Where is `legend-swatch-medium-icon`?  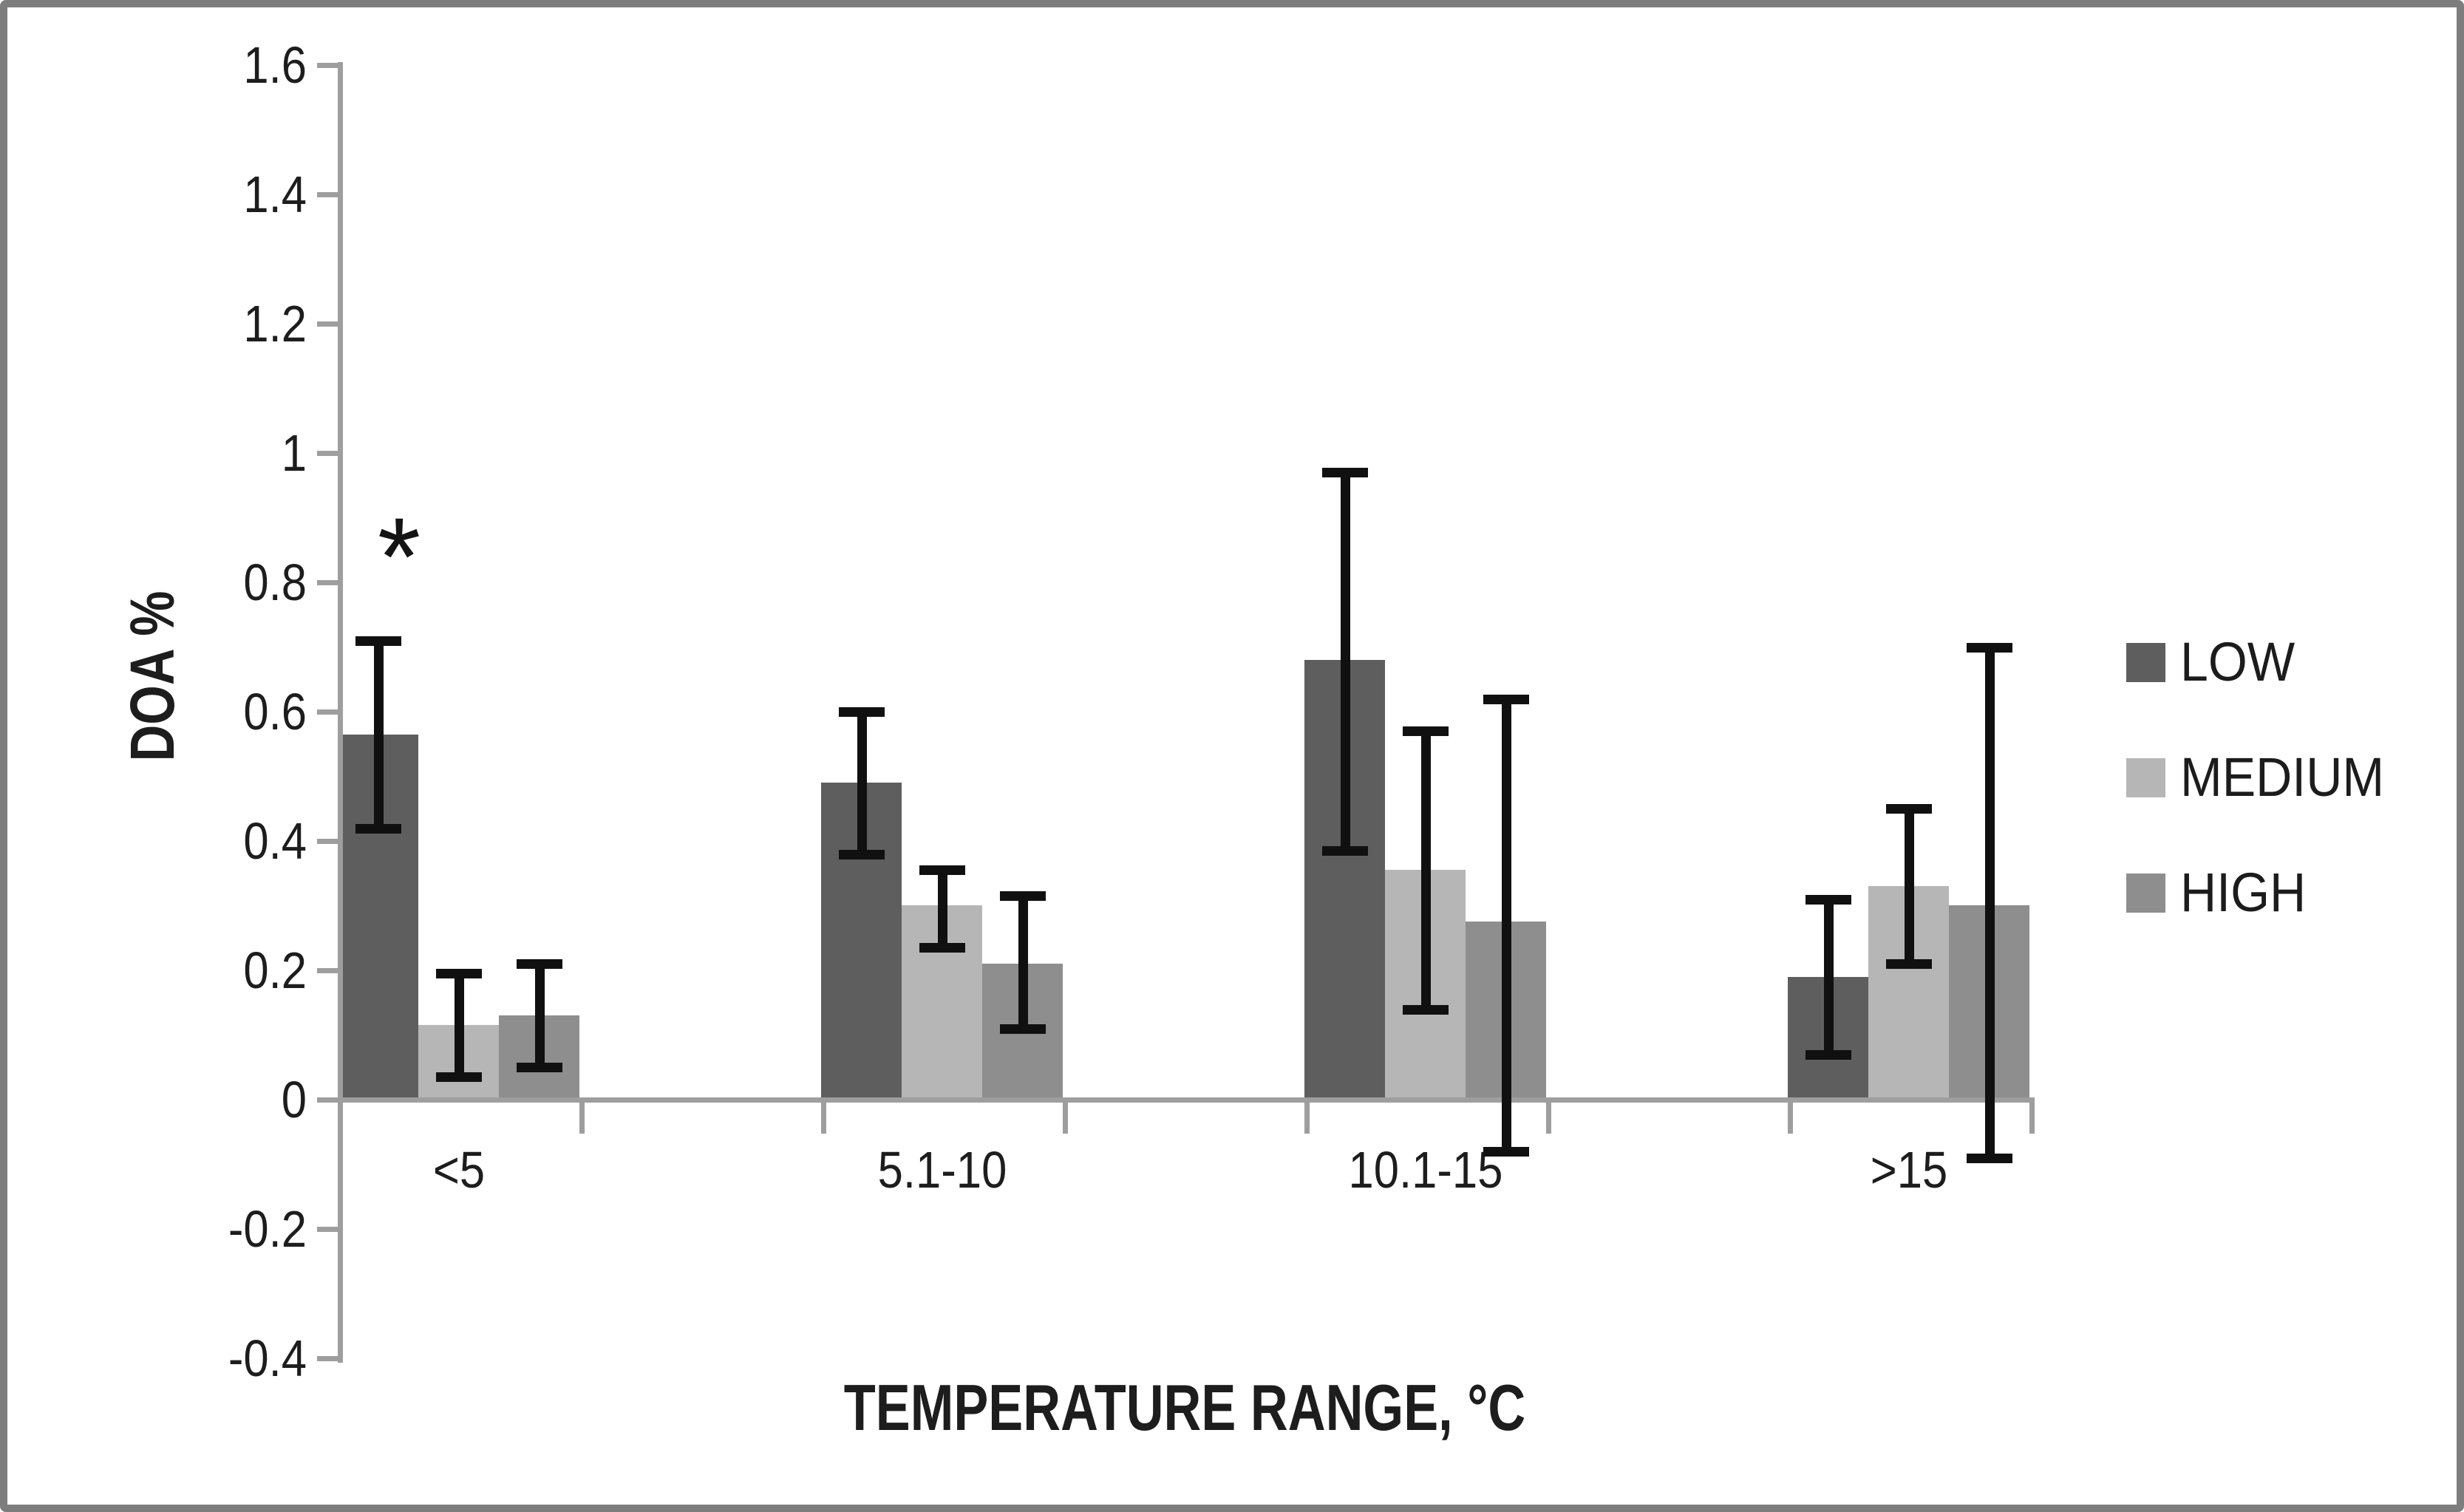 legend-swatch-medium-icon is located at coordinates (2145, 777).